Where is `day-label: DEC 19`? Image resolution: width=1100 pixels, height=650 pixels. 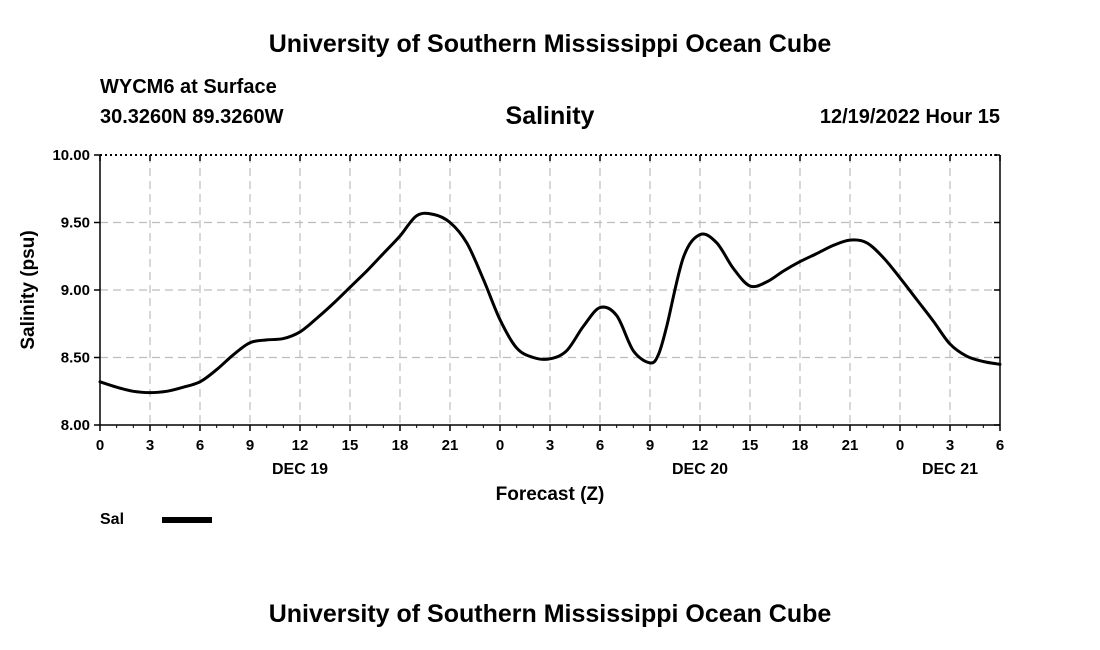
day-label: DEC 19 is located at coordinates (300, 469).